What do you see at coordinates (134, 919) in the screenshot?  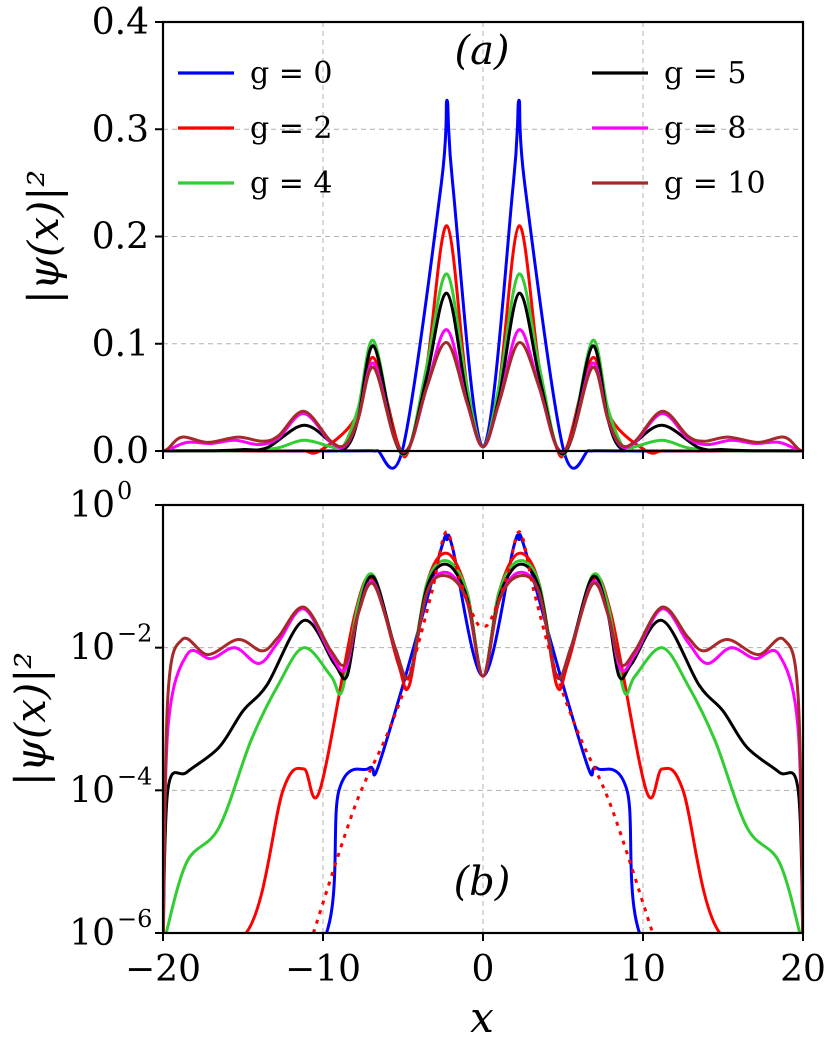 I see `y-tick-exp-b-0: −6` at bounding box center [134, 919].